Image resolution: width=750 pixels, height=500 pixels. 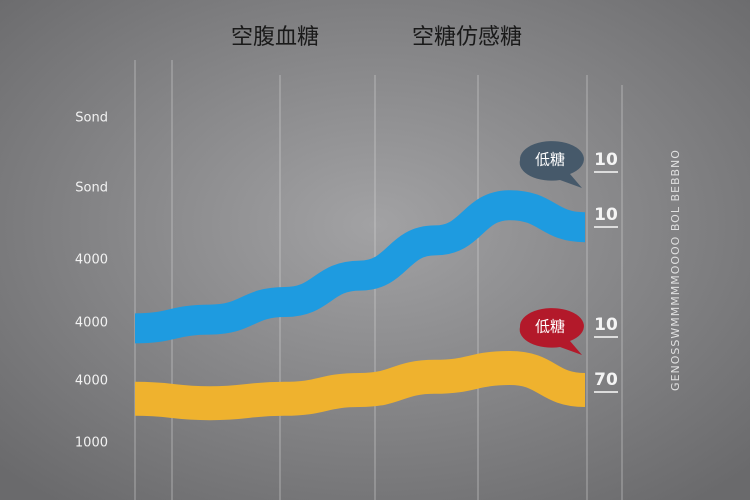 What do you see at coordinates (675, 270) in the screenshot?
I see `side-label: GENOSSWMMMMMOOOO BOL BEBBNO` at bounding box center [675, 270].